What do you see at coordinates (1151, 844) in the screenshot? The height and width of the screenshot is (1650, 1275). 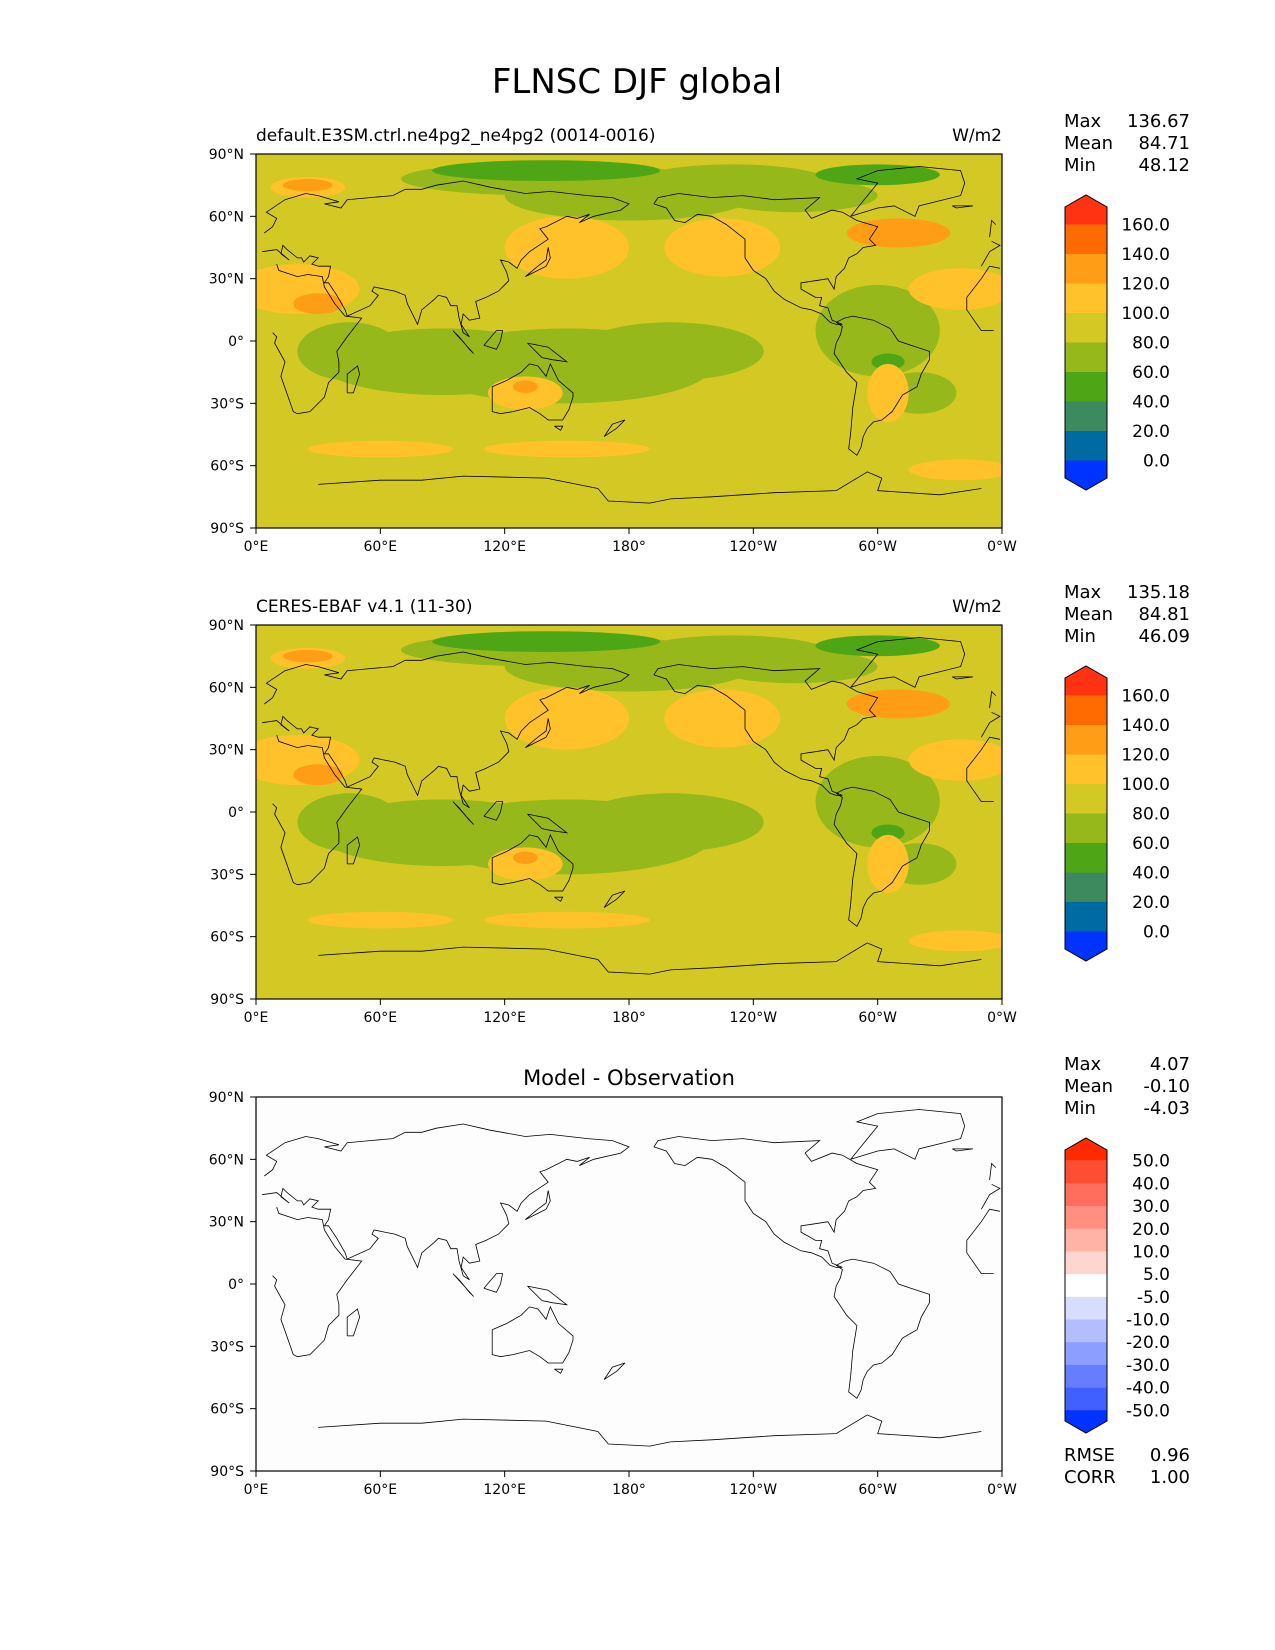 I see `colorbar-tick-label: 60.0` at bounding box center [1151, 844].